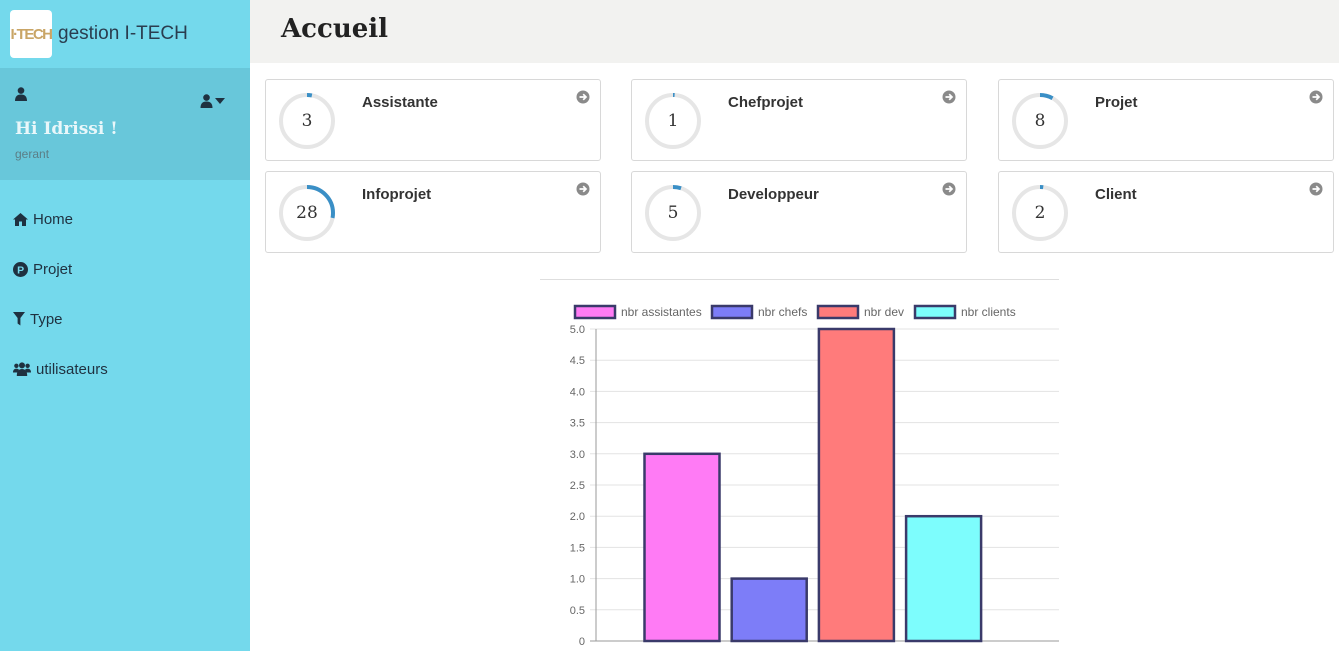  What do you see at coordinates (125, 369) in the screenshot?
I see `sidebar-item-utilisateurs: utilisateurs` at bounding box center [125, 369].